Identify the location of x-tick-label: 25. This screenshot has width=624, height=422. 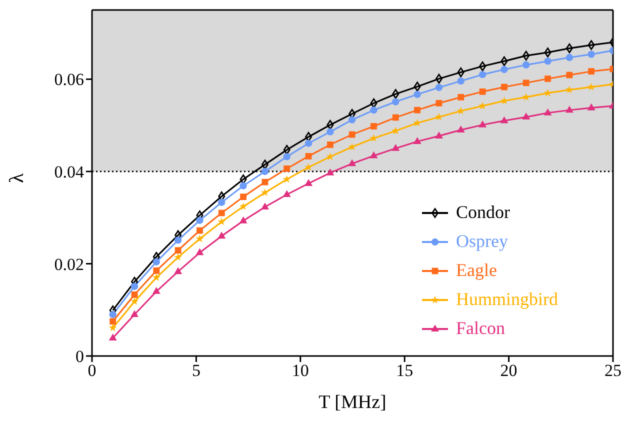
(613, 370).